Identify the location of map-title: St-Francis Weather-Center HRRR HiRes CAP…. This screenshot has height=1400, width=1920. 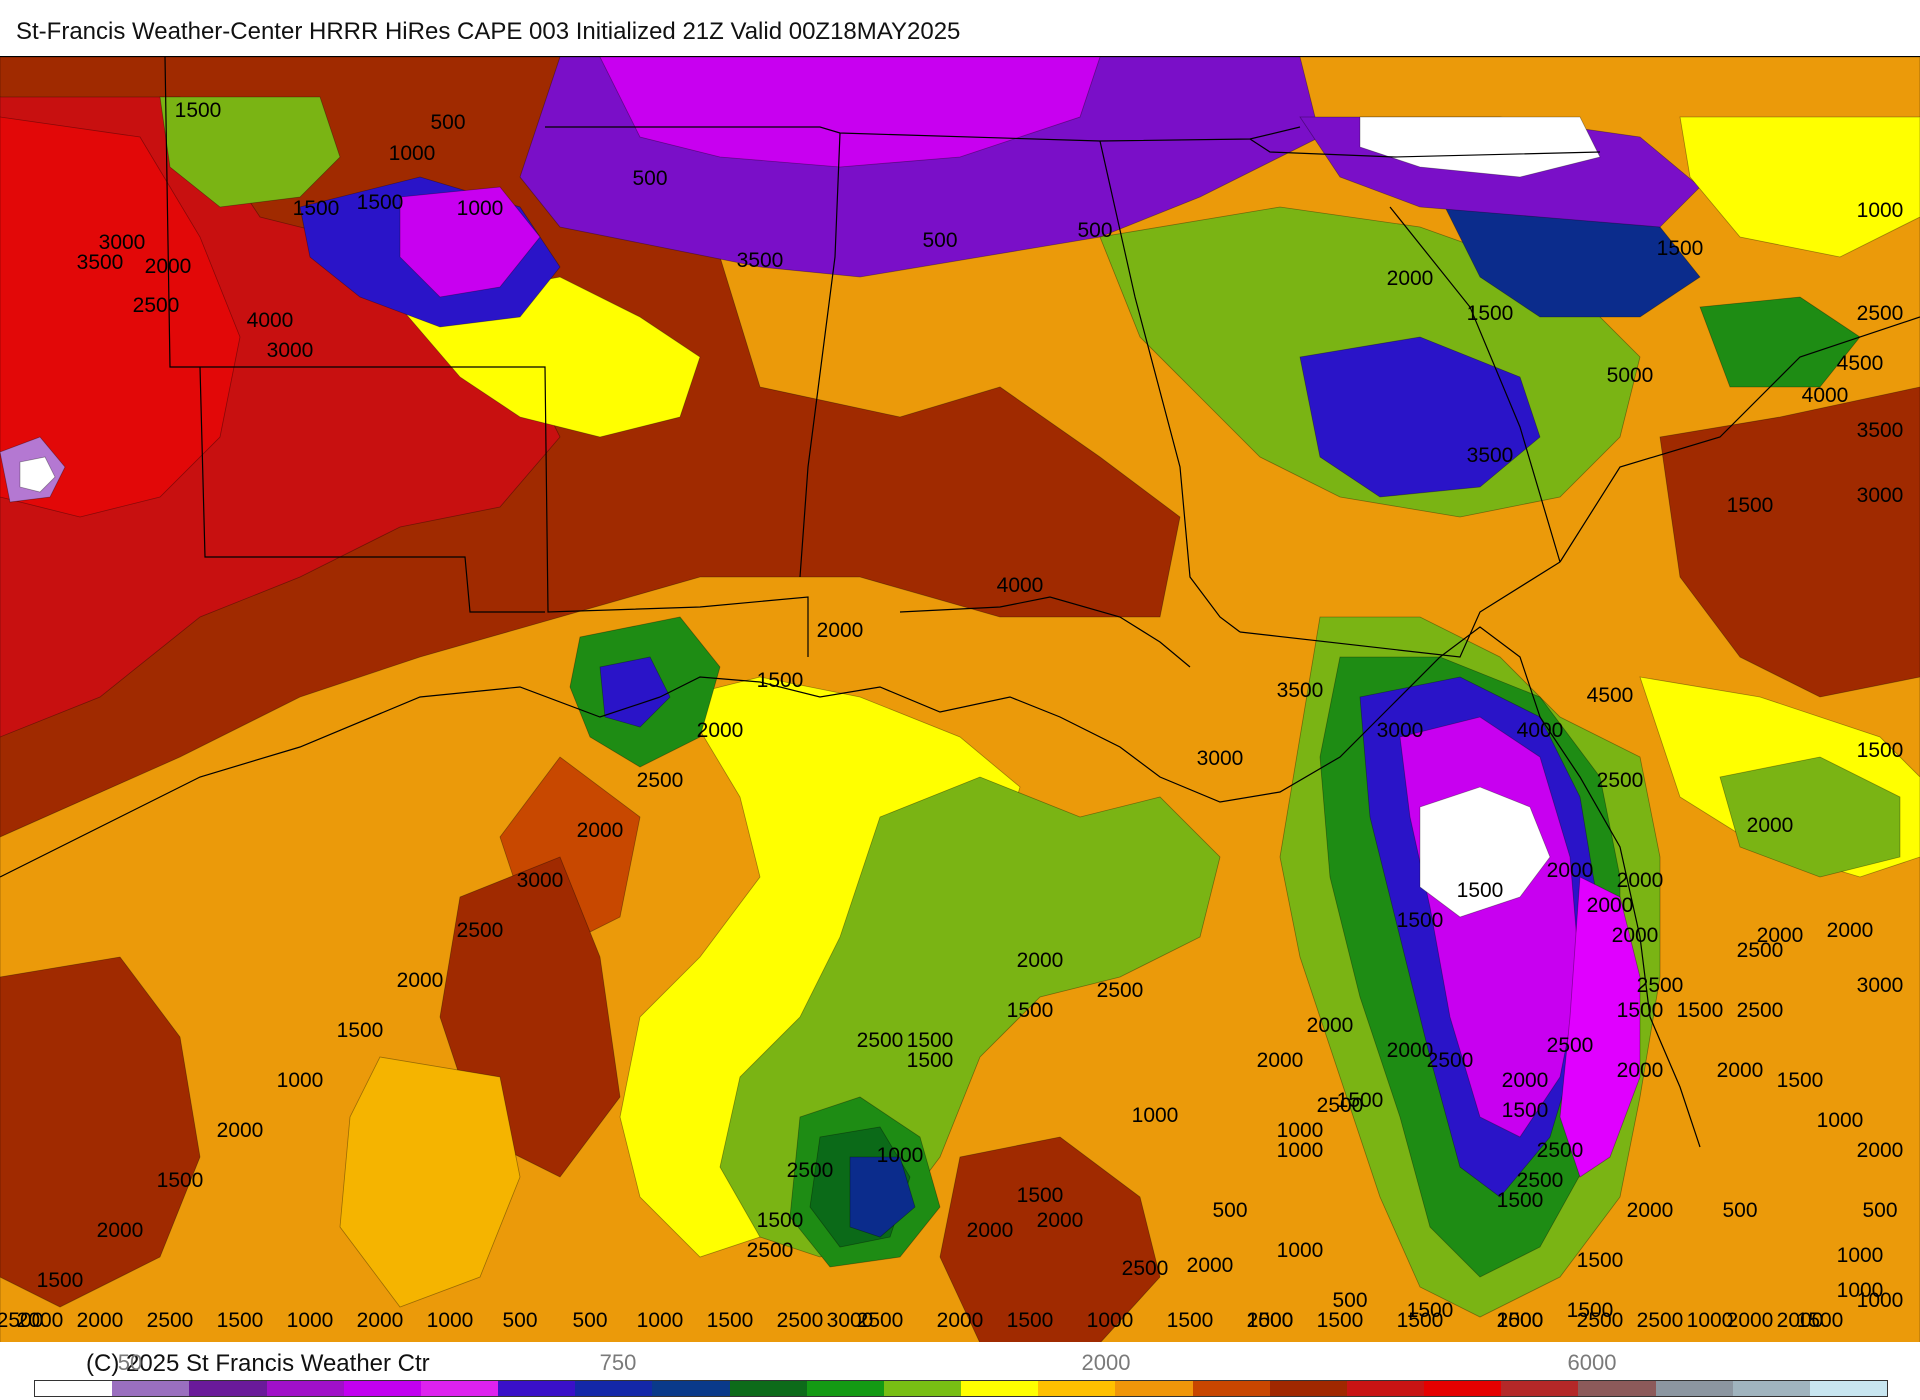
(488, 31).